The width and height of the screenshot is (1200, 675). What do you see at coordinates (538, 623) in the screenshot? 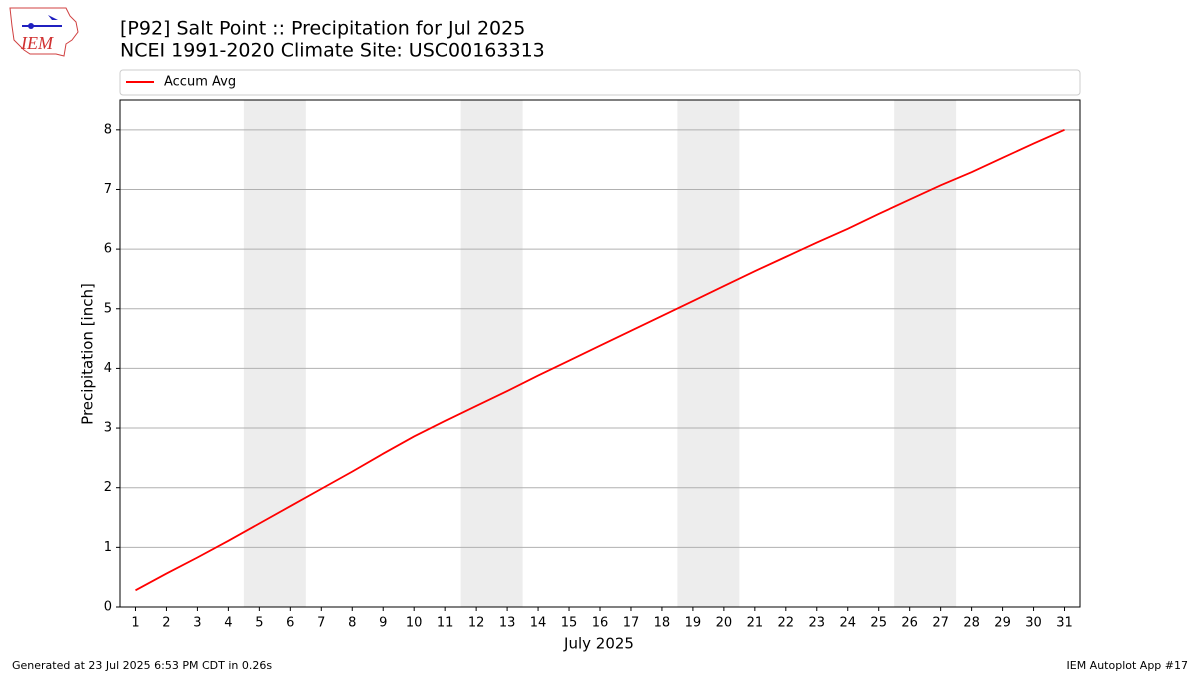
I see `x-tick-label: 14` at bounding box center [538, 623].